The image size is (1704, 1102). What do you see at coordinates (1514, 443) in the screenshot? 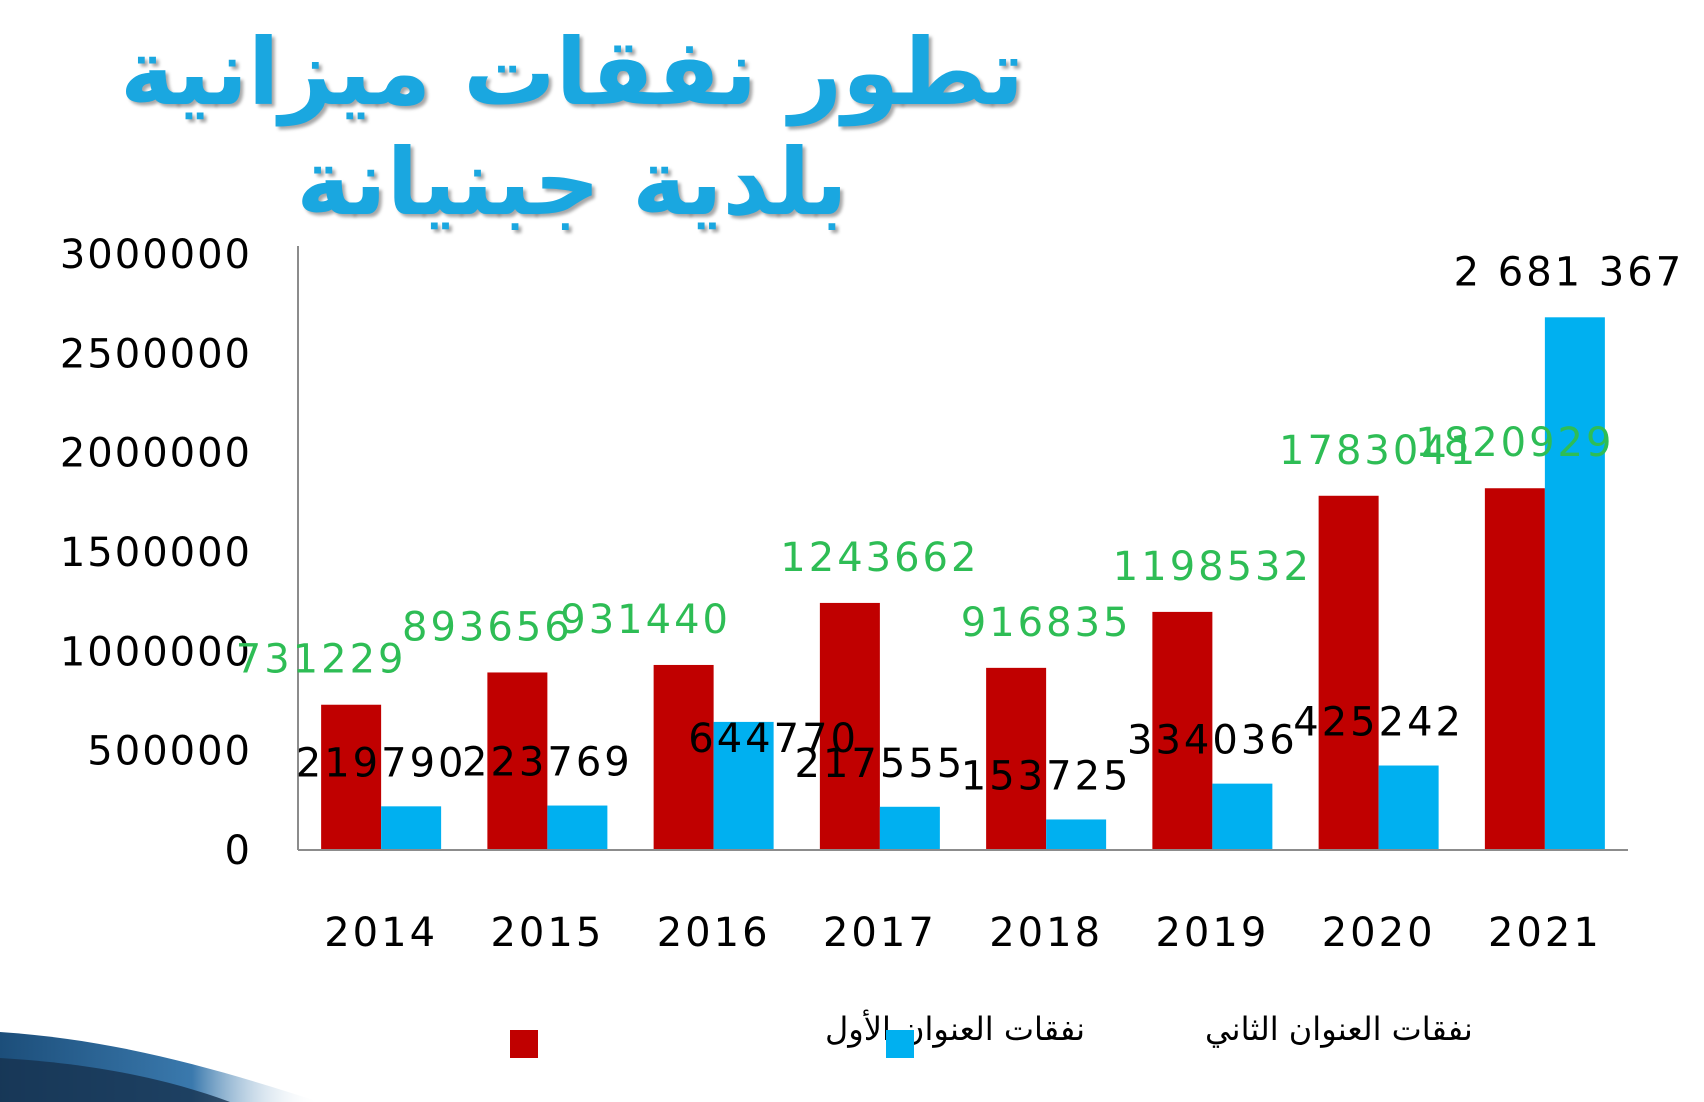
I see `data-label-series1-2021: 1820929` at bounding box center [1514, 443].